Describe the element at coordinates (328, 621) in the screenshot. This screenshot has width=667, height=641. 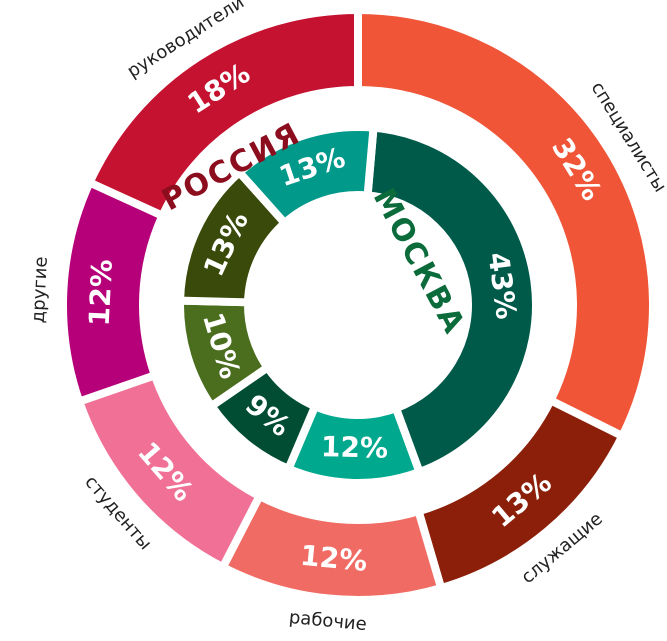
I see `category-label: рабочие` at that location.